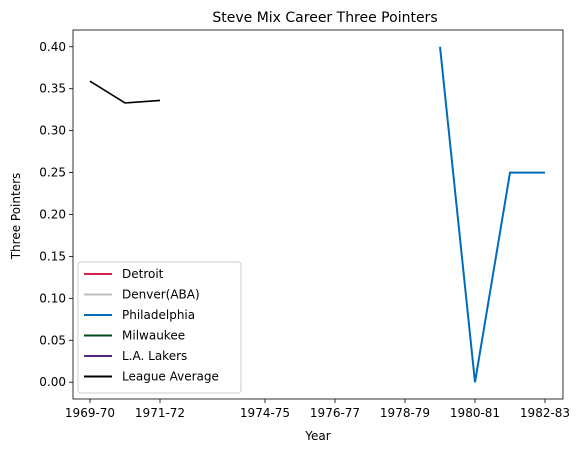 The height and width of the screenshot is (453, 582). What do you see at coordinates (161, 295) in the screenshot?
I see `legend-label-denver-aba: Denver(ABA)` at bounding box center [161, 295].